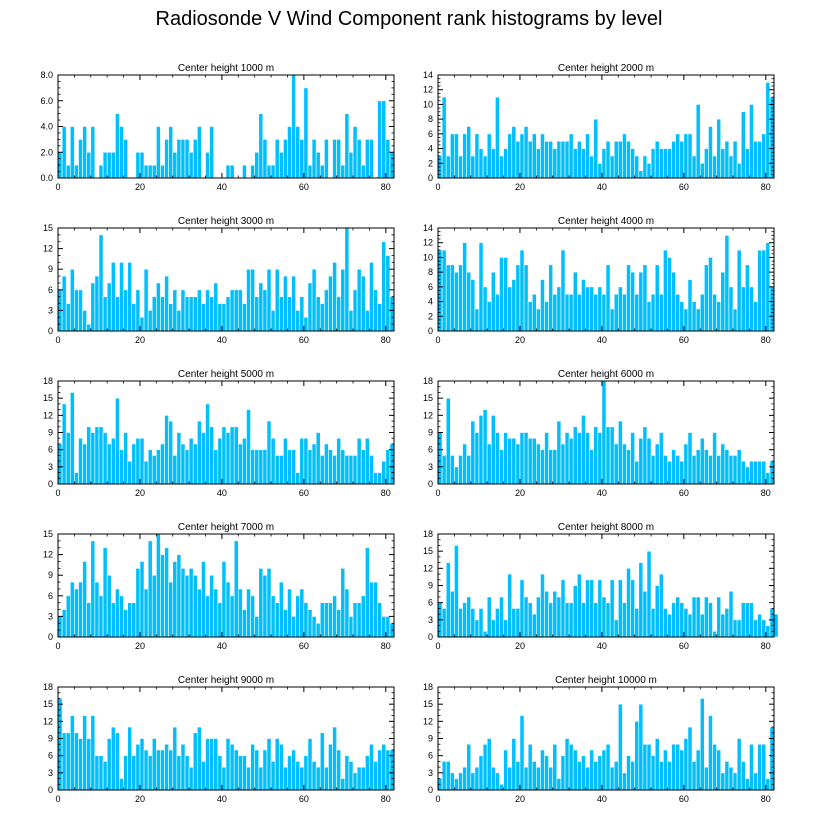 The height and width of the screenshot is (824, 818). What do you see at coordinates (430, 149) in the screenshot?
I see `y-tick-label: 4` at bounding box center [430, 149].